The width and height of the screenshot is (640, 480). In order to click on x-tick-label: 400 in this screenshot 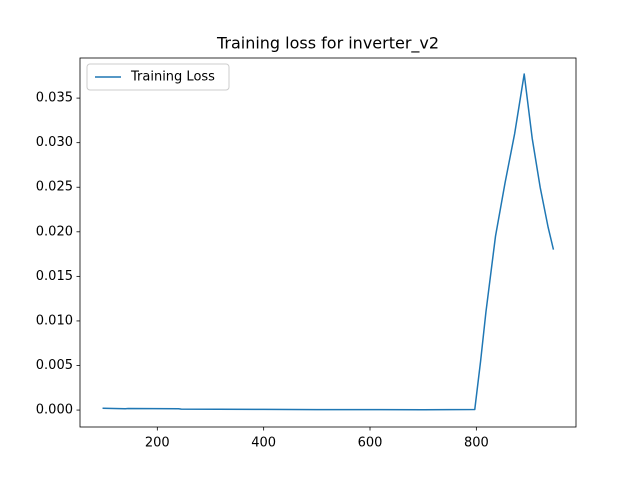, I will do `click(263, 443)`.